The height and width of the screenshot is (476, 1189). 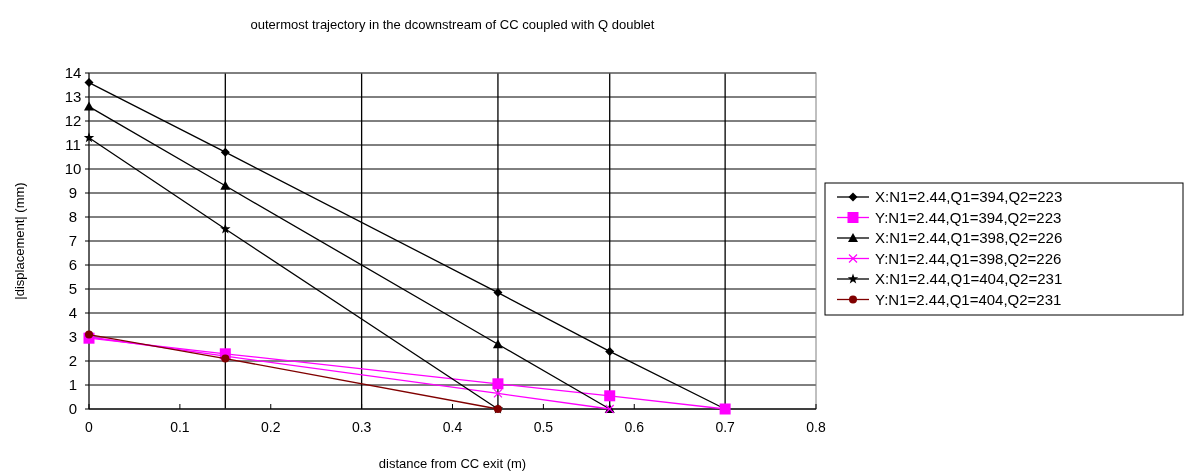 I want to click on legend-label: Y:N1=2.44,Q1=398,Q2=226, so click(x=968, y=258).